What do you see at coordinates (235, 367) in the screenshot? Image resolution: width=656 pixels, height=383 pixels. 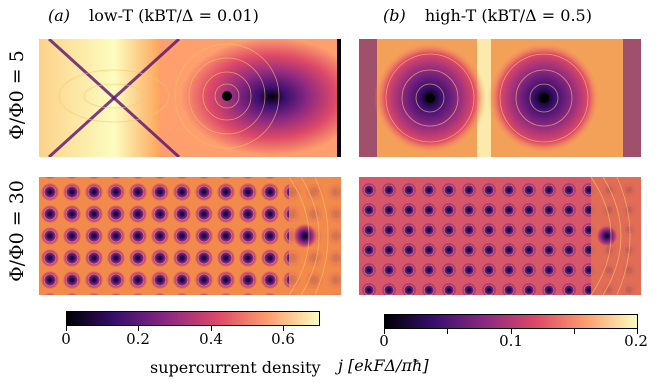 I see `colorbar-title-left: supercurrent density` at bounding box center [235, 367].